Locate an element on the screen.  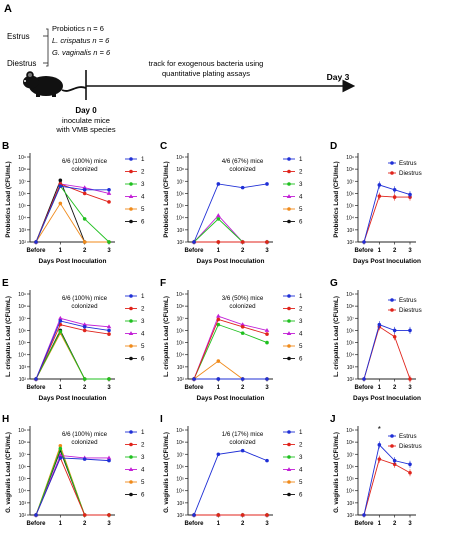
annotation-text: 3/6 (50%) mice is located at coordinates (243, 298).